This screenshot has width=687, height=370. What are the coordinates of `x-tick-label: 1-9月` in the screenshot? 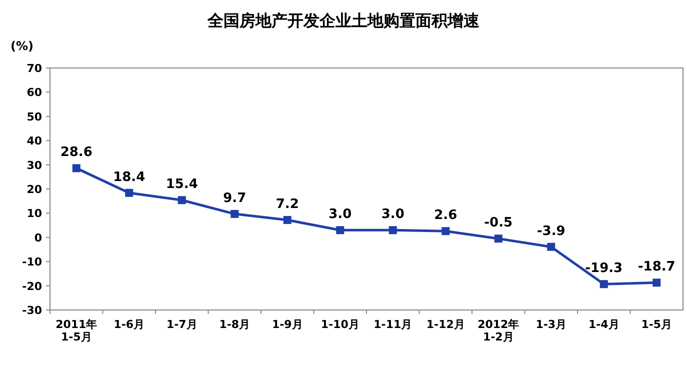 It's located at (287, 324).